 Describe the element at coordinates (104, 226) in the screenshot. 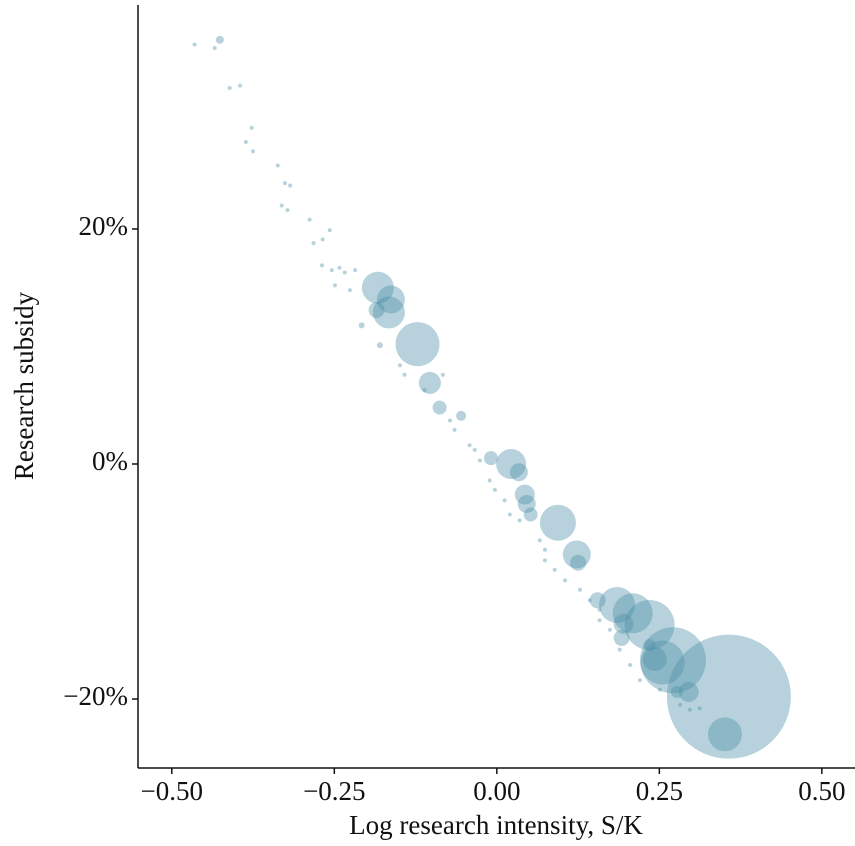

I see `y-tick-label: 20%` at that location.